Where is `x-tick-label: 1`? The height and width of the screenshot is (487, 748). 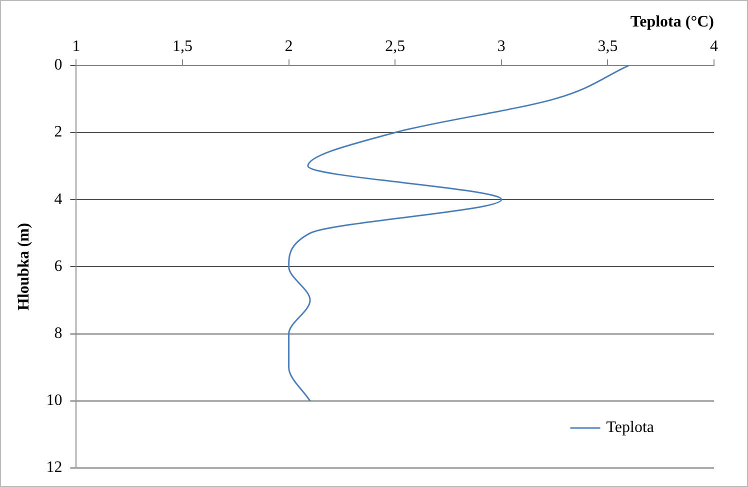
x-tick-label: 1 is located at coordinates (76, 47).